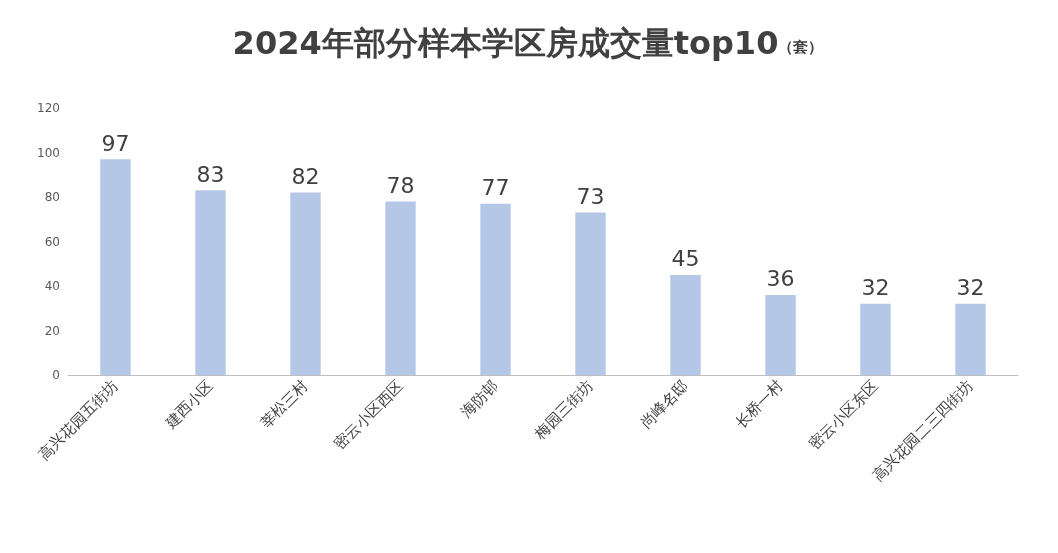  What do you see at coordinates (801, 47) in the screenshot?
I see `chart-subtitle: （套）` at bounding box center [801, 47].